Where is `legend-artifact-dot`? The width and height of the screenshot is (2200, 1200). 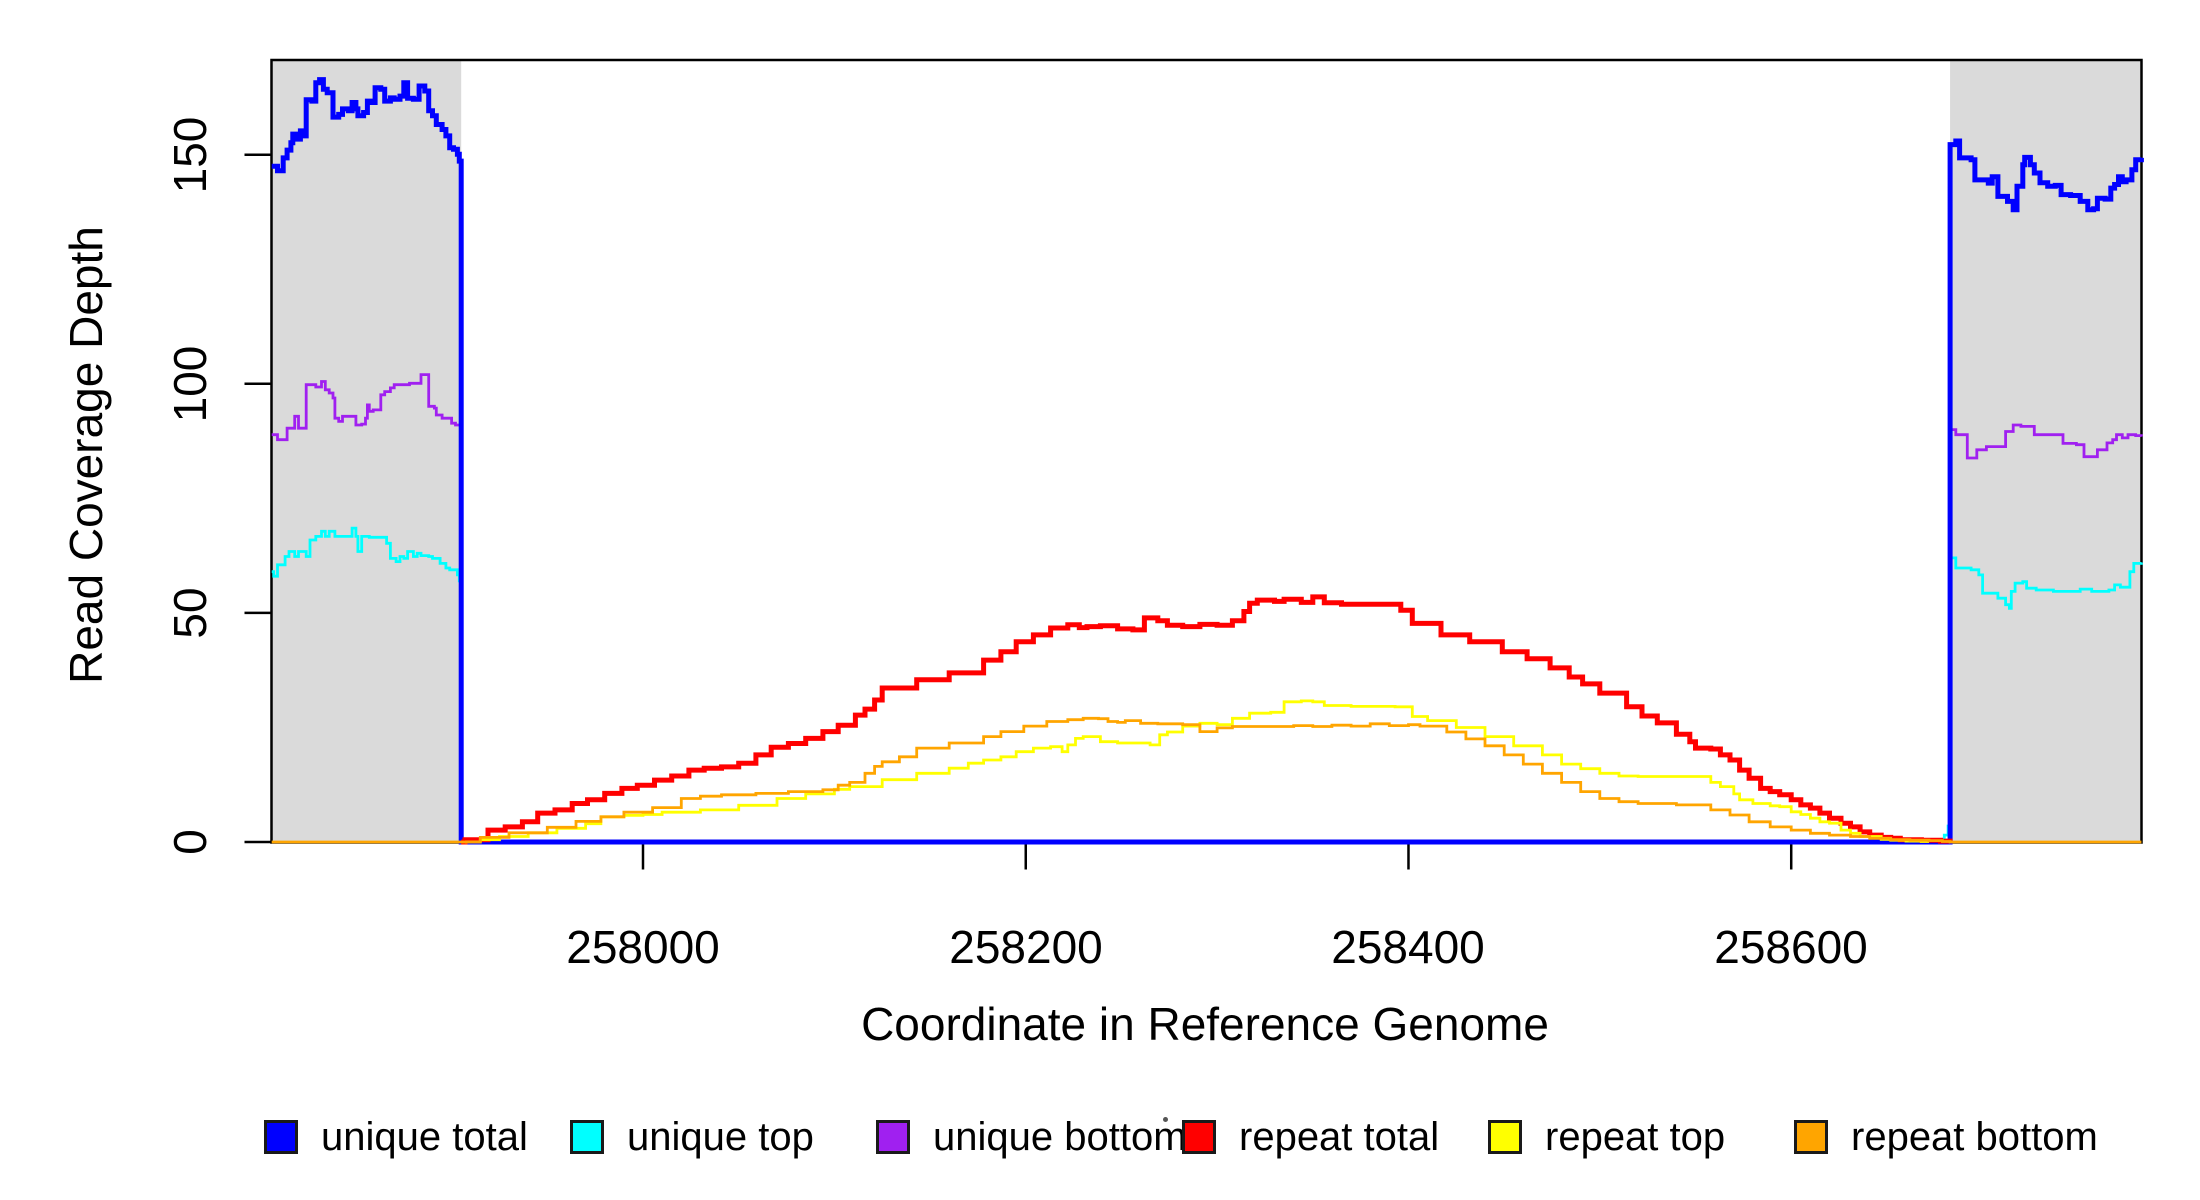 legend-artifact-dot is located at coordinates (1165, 1119).